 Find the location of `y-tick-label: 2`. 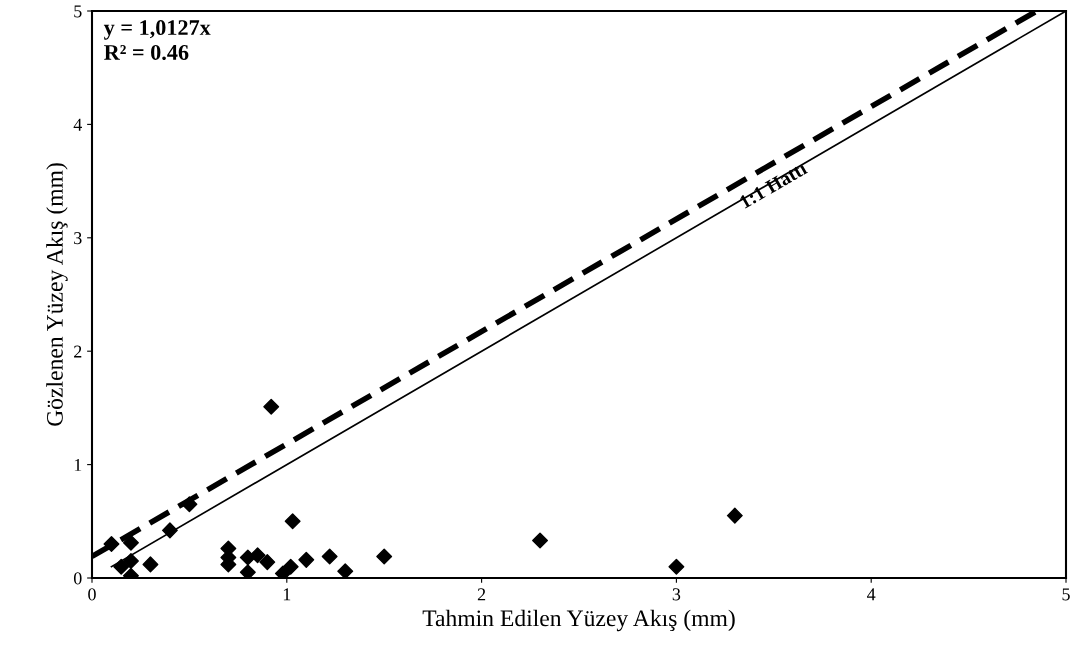

y-tick-label: 2 is located at coordinates (78, 351).